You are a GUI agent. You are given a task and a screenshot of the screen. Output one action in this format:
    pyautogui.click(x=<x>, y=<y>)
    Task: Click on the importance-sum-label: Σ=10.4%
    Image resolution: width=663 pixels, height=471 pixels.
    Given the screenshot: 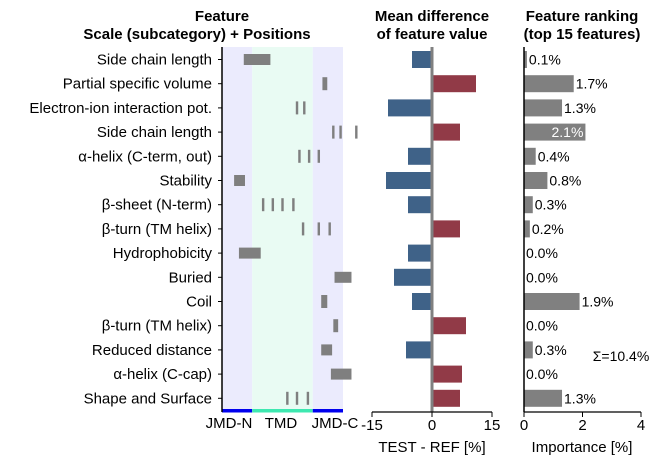 What is the action you would take?
    pyautogui.click(x=621, y=356)
    